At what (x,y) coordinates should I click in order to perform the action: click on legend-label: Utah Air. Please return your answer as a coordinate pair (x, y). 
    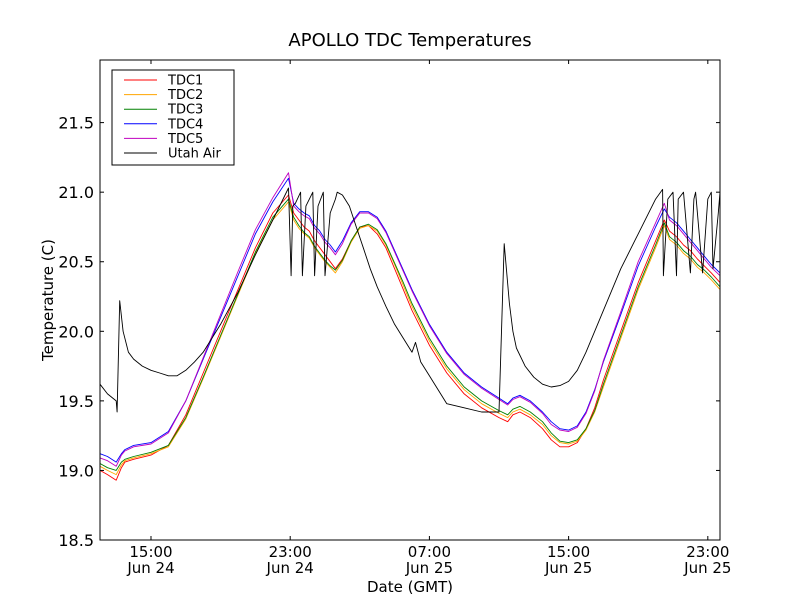
    Looking at the image, I should click on (194, 154).